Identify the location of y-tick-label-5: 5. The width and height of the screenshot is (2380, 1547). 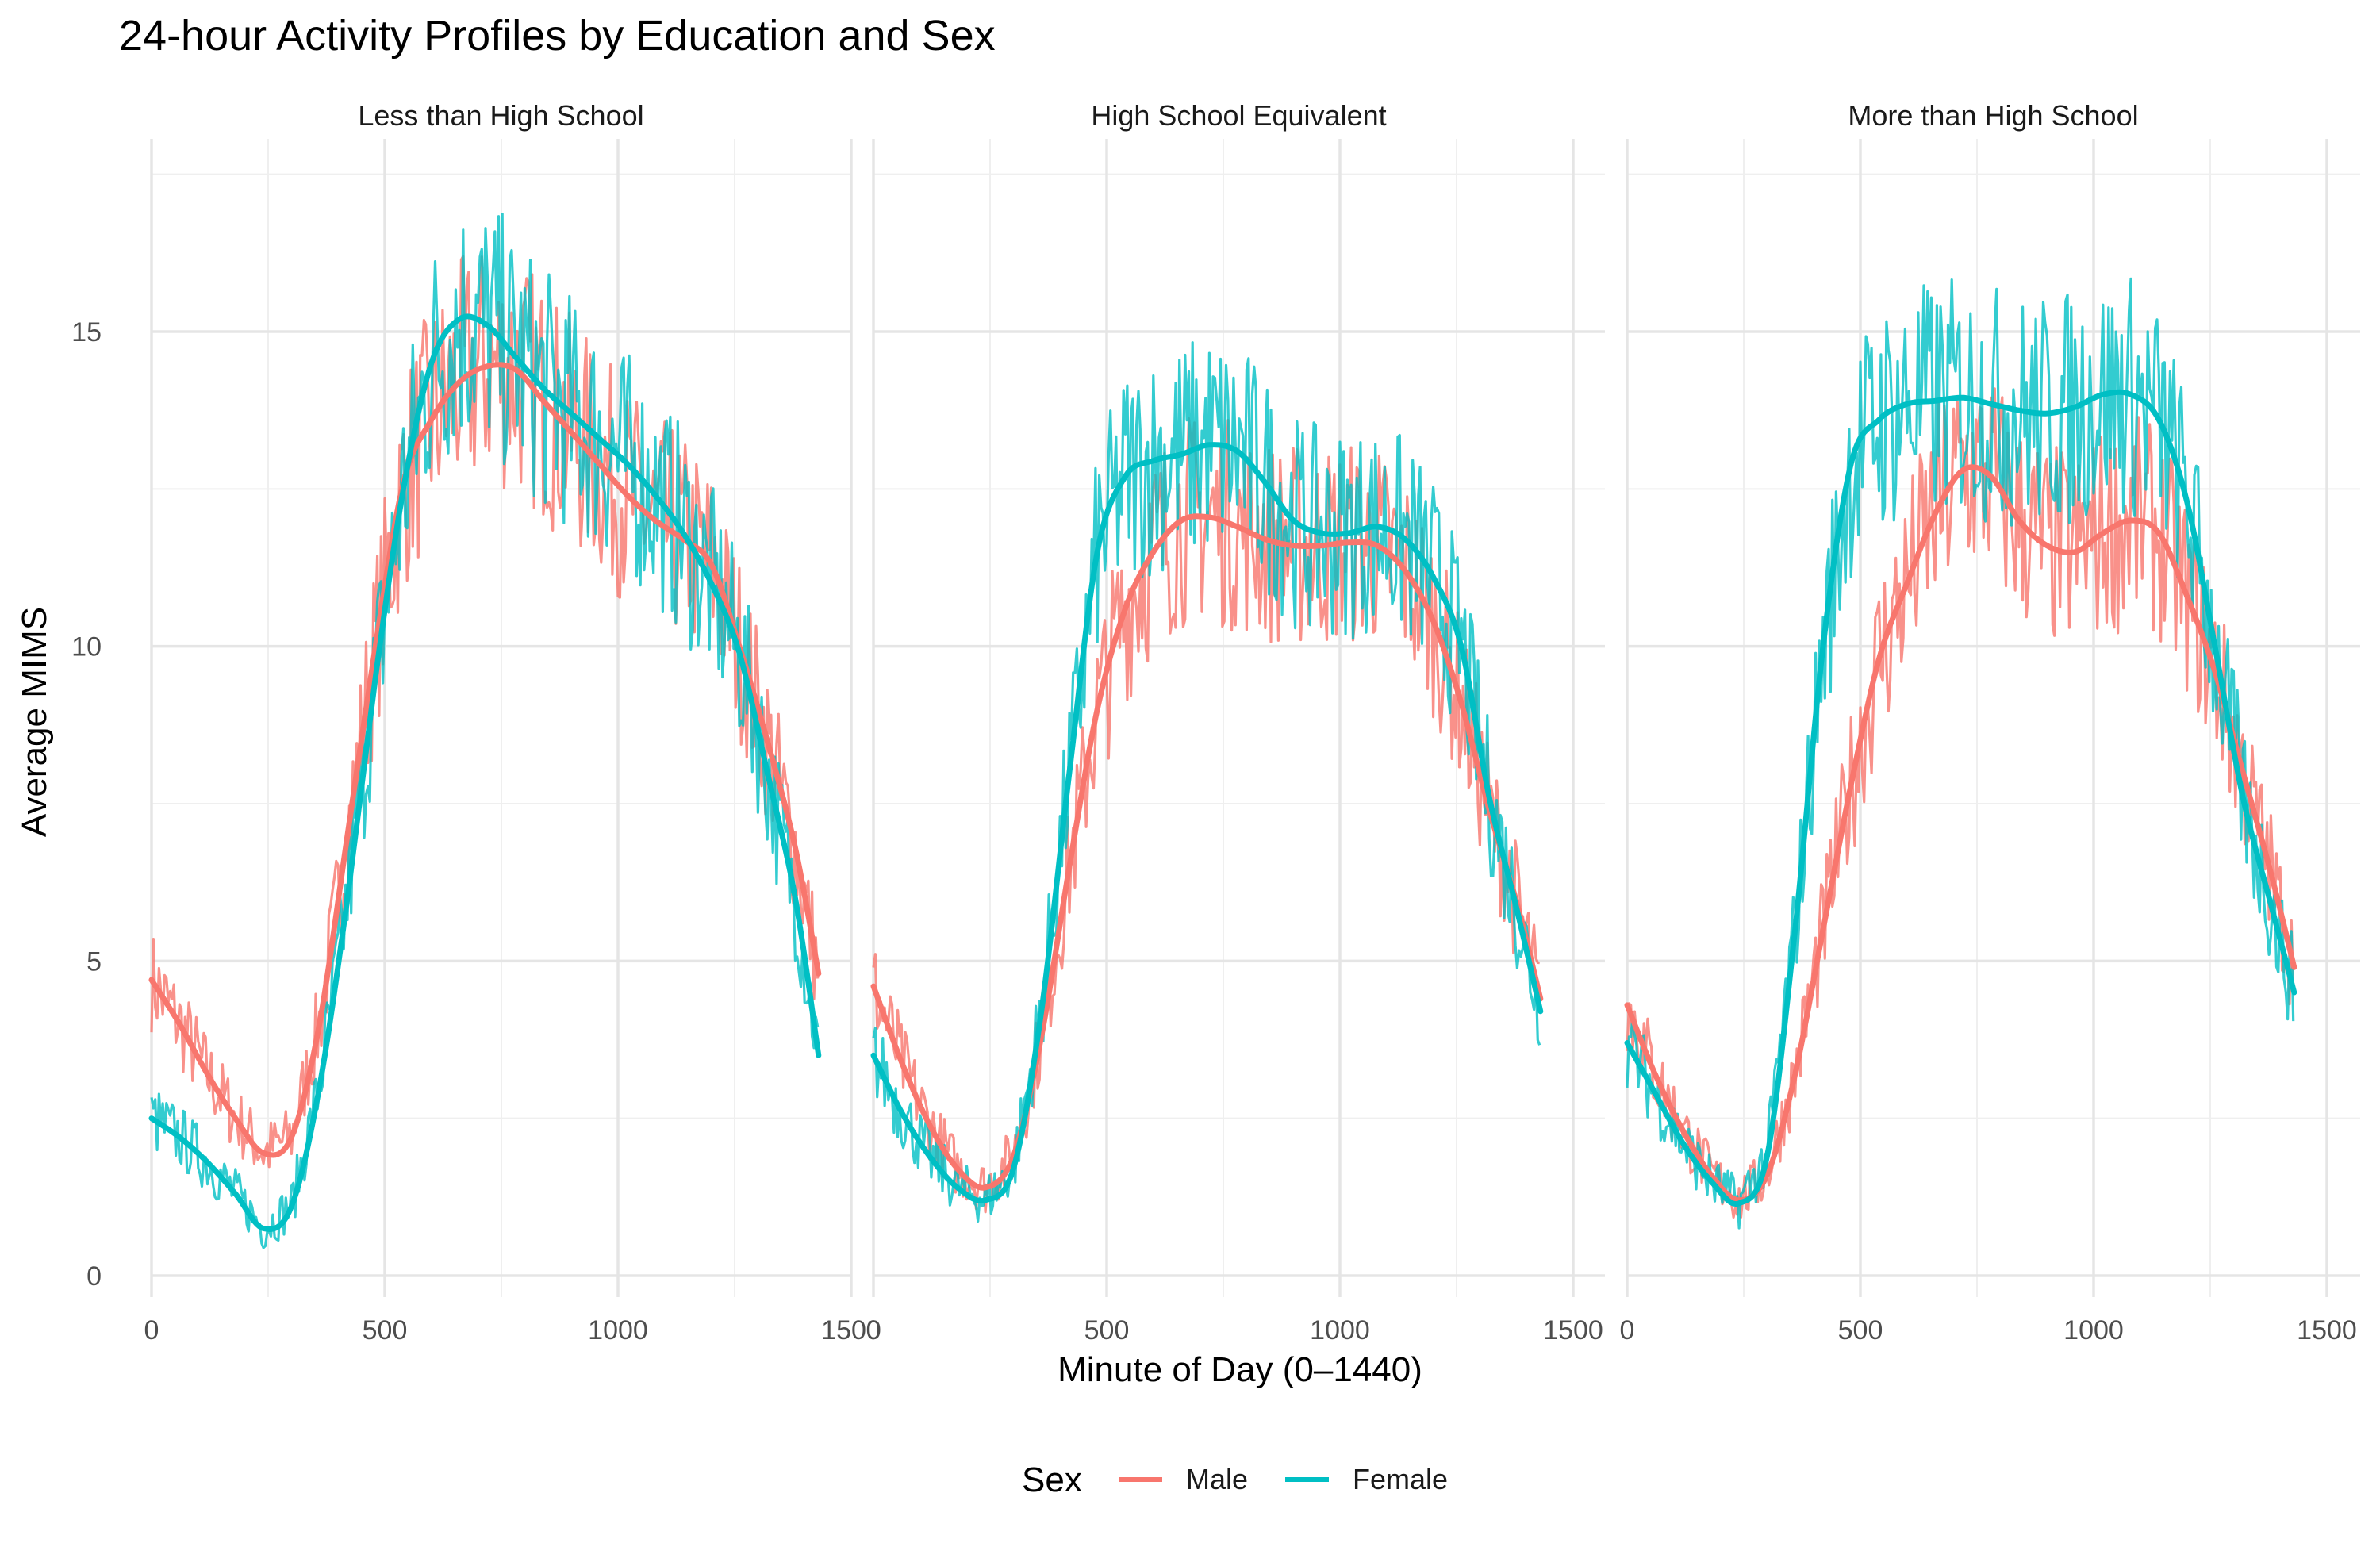
(94, 961).